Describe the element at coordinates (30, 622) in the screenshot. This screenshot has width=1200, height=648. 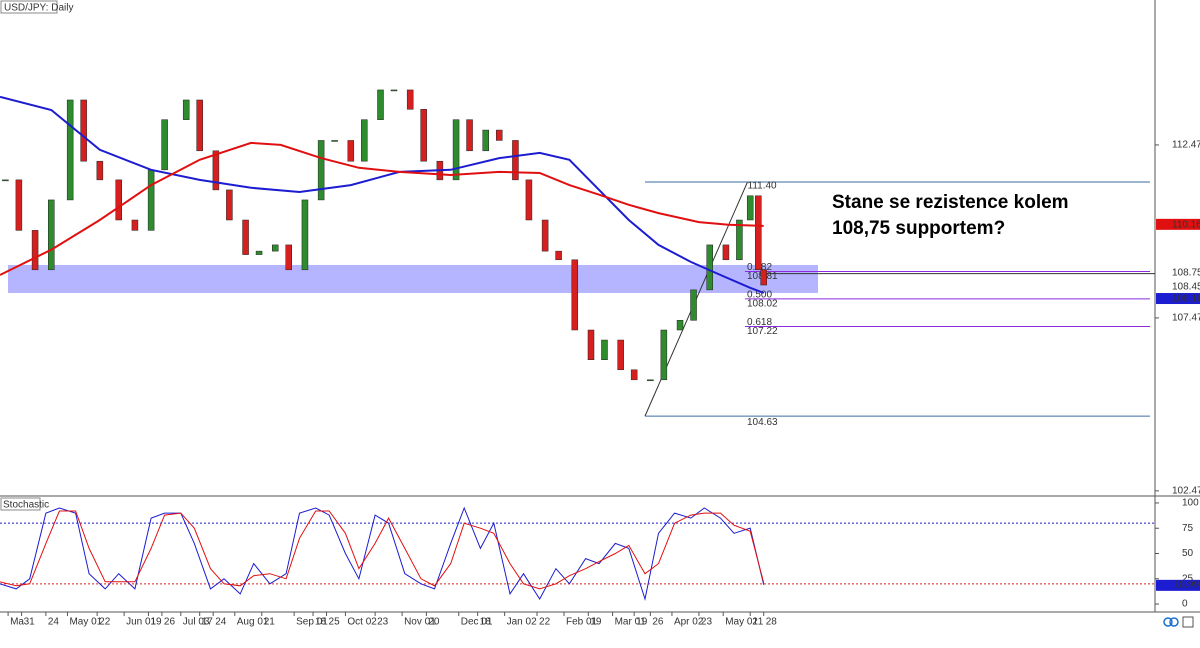
I see `x-tick-label: 31` at that location.